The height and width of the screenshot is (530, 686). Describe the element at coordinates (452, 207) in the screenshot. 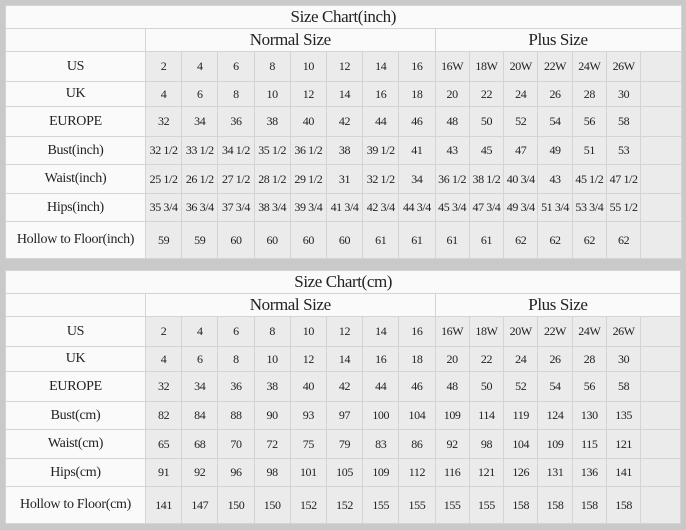

I see `table-cell: 45 3/4` at that location.